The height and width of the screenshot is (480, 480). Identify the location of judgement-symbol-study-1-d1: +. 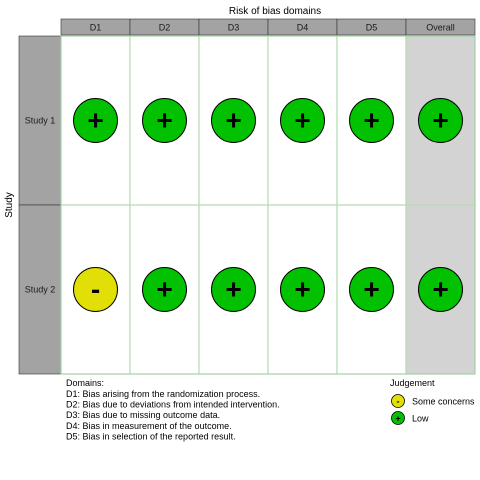
(95, 120).